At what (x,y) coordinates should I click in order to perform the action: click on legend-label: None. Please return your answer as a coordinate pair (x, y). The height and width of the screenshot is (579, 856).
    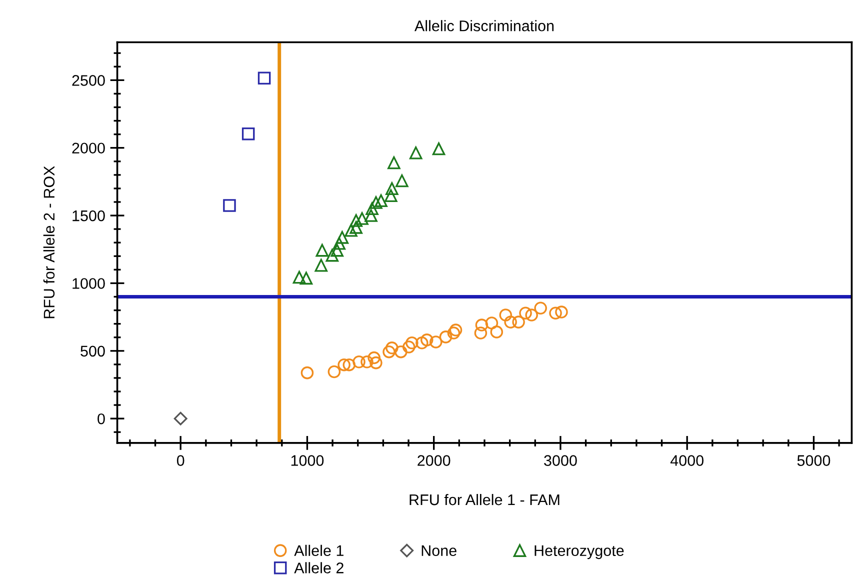
    Looking at the image, I should click on (439, 550).